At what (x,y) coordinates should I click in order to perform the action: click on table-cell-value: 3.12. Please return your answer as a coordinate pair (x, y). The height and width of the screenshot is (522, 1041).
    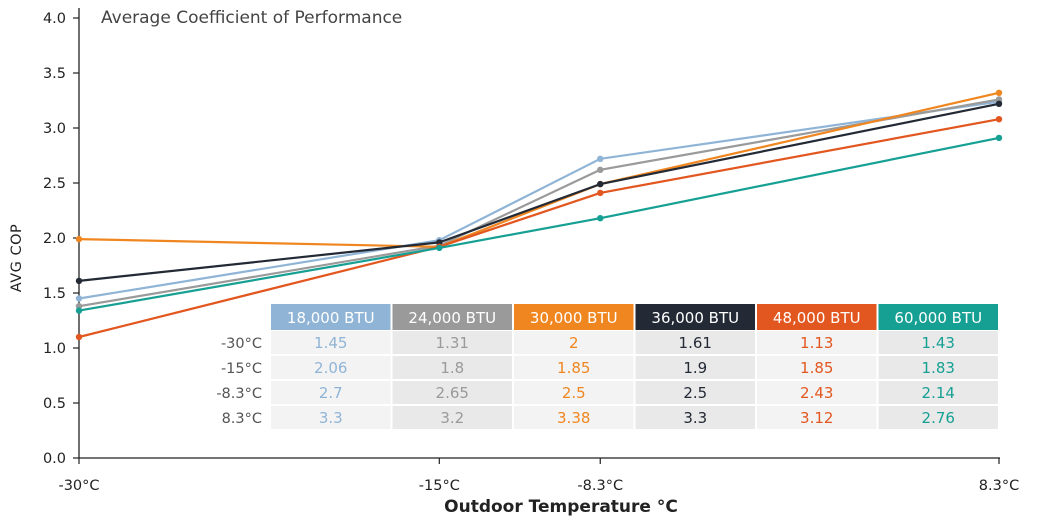
    Looking at the image, I should click on (816, 418).